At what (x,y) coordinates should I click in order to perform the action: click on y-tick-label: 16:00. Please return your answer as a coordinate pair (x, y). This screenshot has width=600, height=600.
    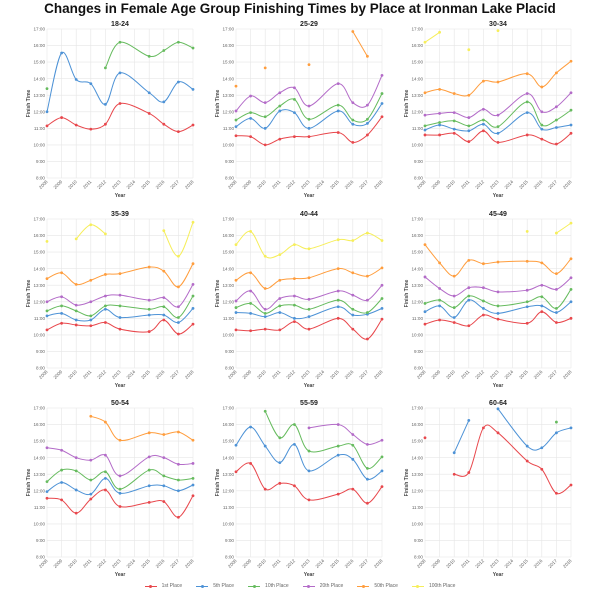
    Looking at the image, I should click on (418, 424).